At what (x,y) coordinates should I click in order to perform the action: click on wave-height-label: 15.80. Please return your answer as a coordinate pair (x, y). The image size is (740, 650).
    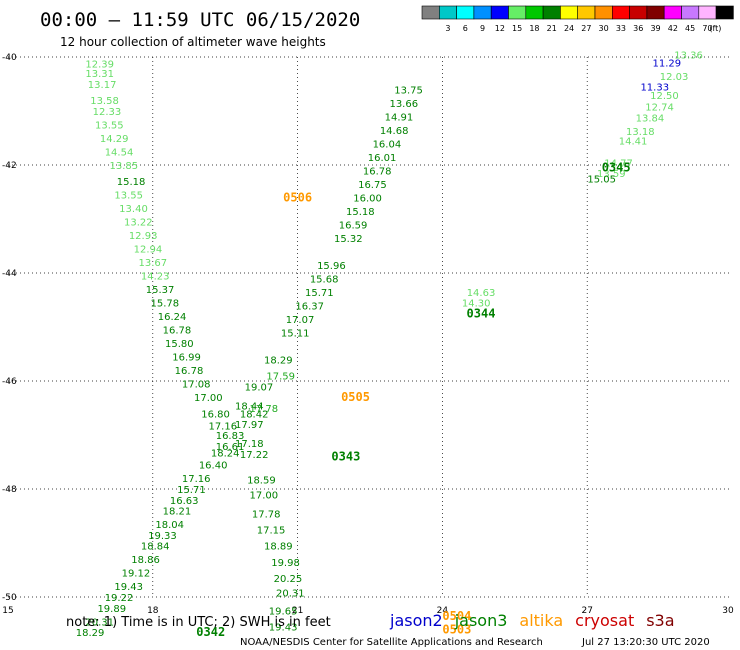
    Looking at the image, I should click on (179, 344).